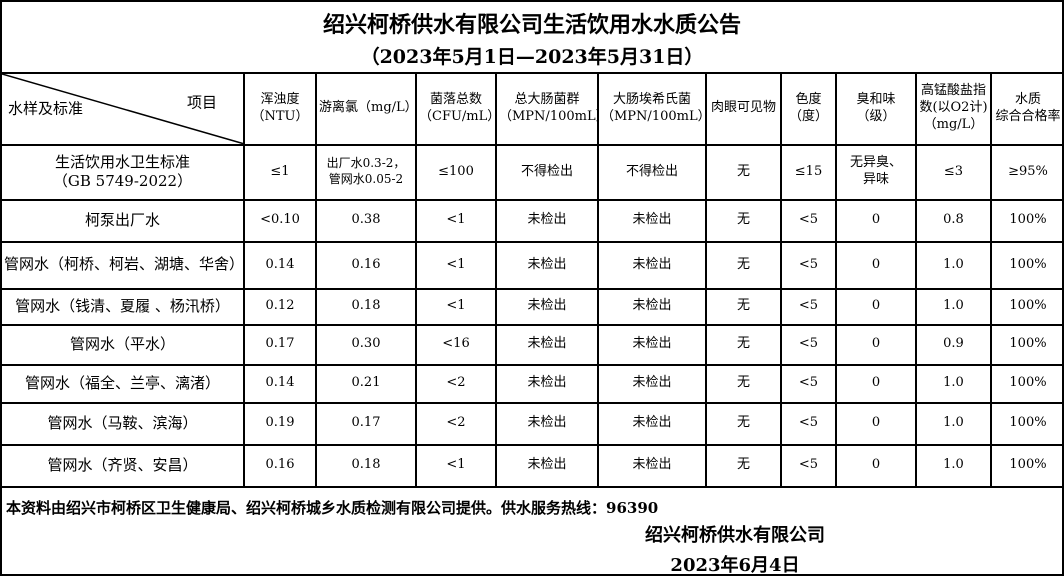  I want to click on column-header: 臭和味 （级）, so click(876, 109).